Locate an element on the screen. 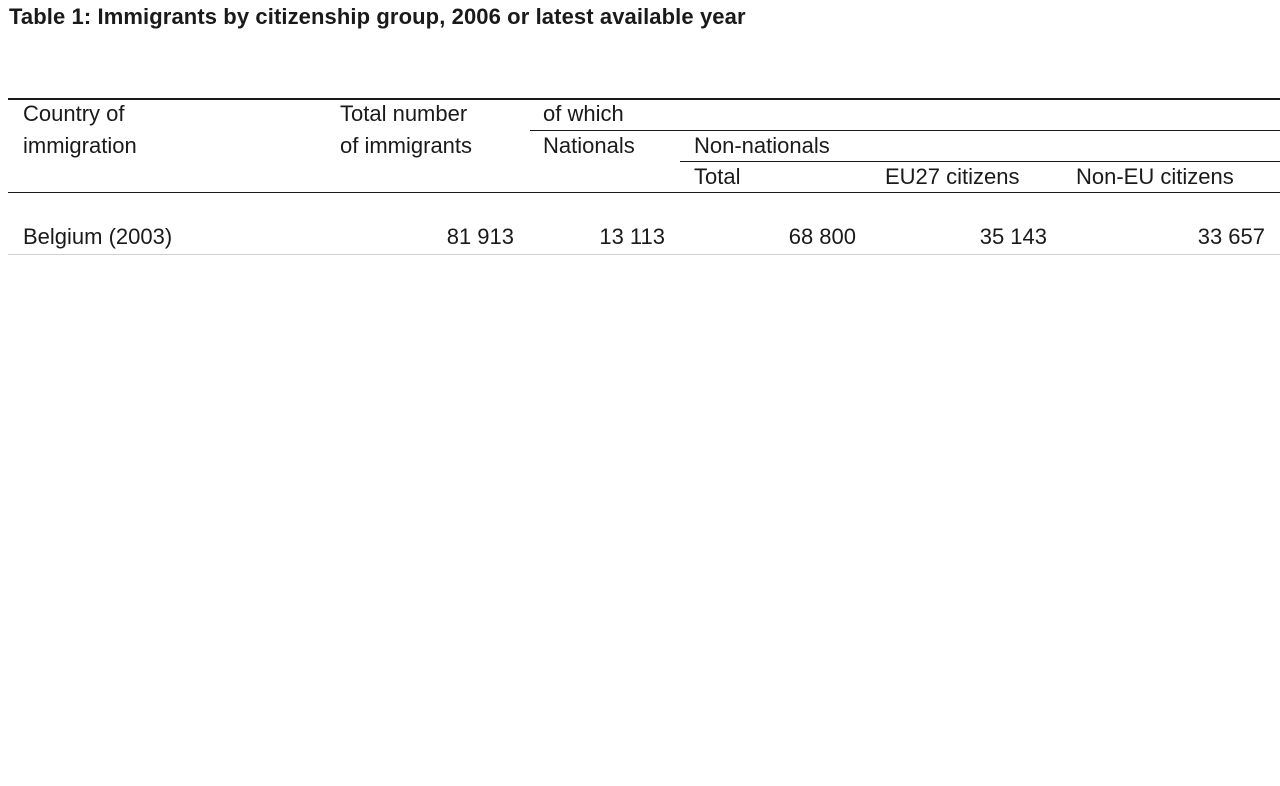 The width and height of the screenshot is (1280, 786). cell-non-eu: 33 657 is located at coordinates (1231, 236).